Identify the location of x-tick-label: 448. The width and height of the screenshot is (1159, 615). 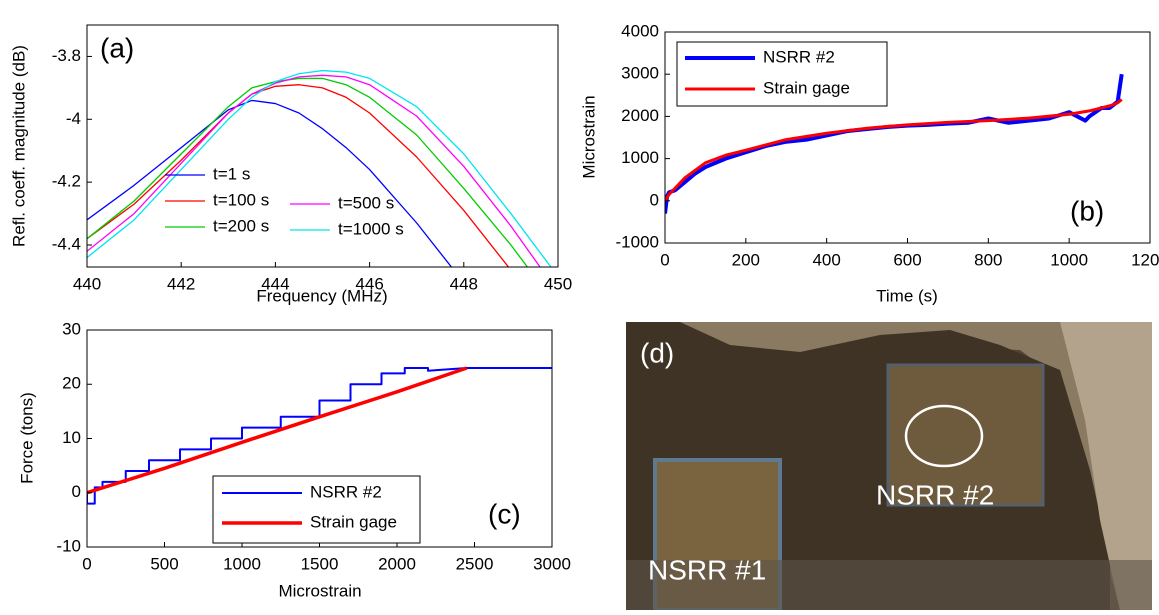
(464, 283).